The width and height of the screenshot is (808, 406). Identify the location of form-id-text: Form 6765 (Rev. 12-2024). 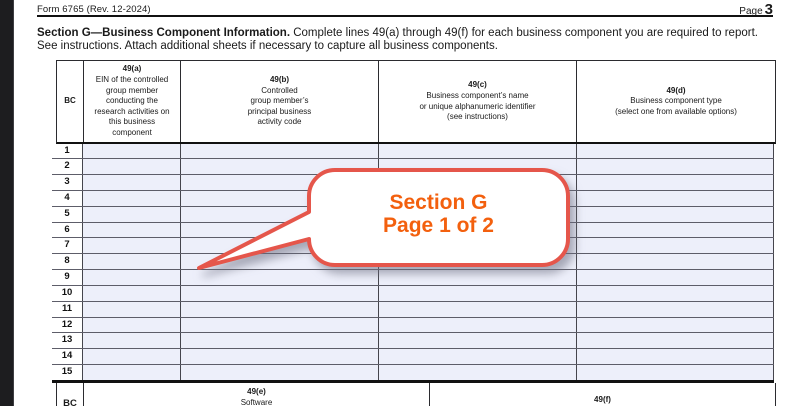
(94, 9).